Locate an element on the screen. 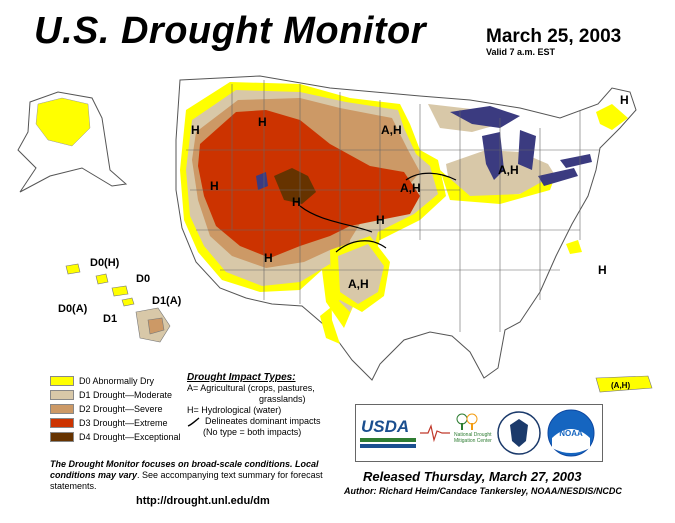 Image resolution: width=675 pixels, height=523 pixels. ndmc-line-icon is located at coordinates (435, 433).